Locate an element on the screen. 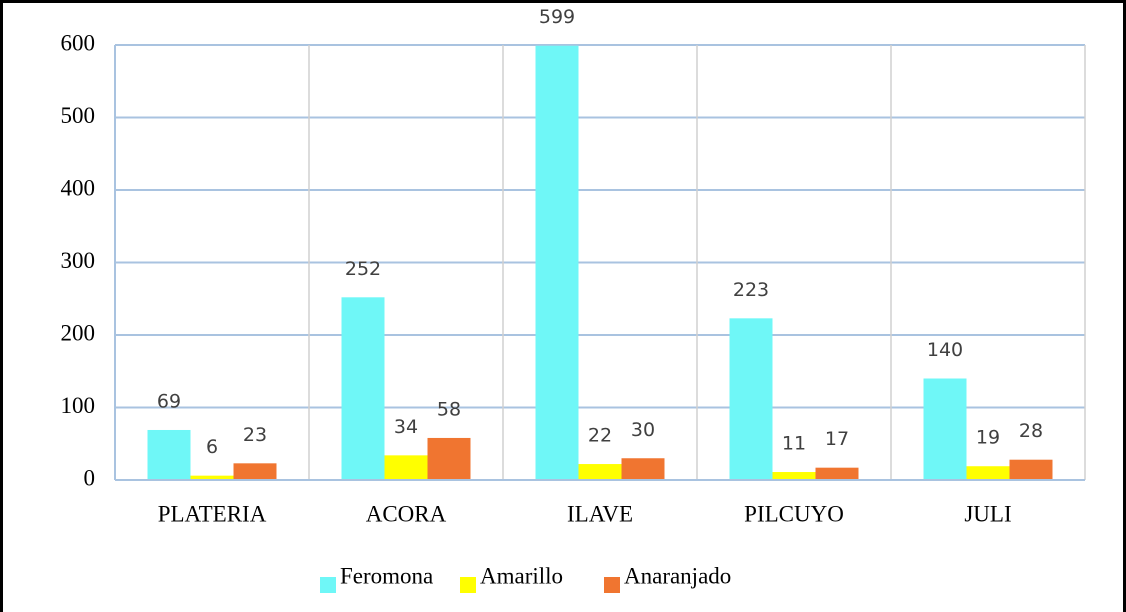 The width and height of the screenshot is (1126, 612). x-tick-label: ACORA is located at coordinates (406, 513).